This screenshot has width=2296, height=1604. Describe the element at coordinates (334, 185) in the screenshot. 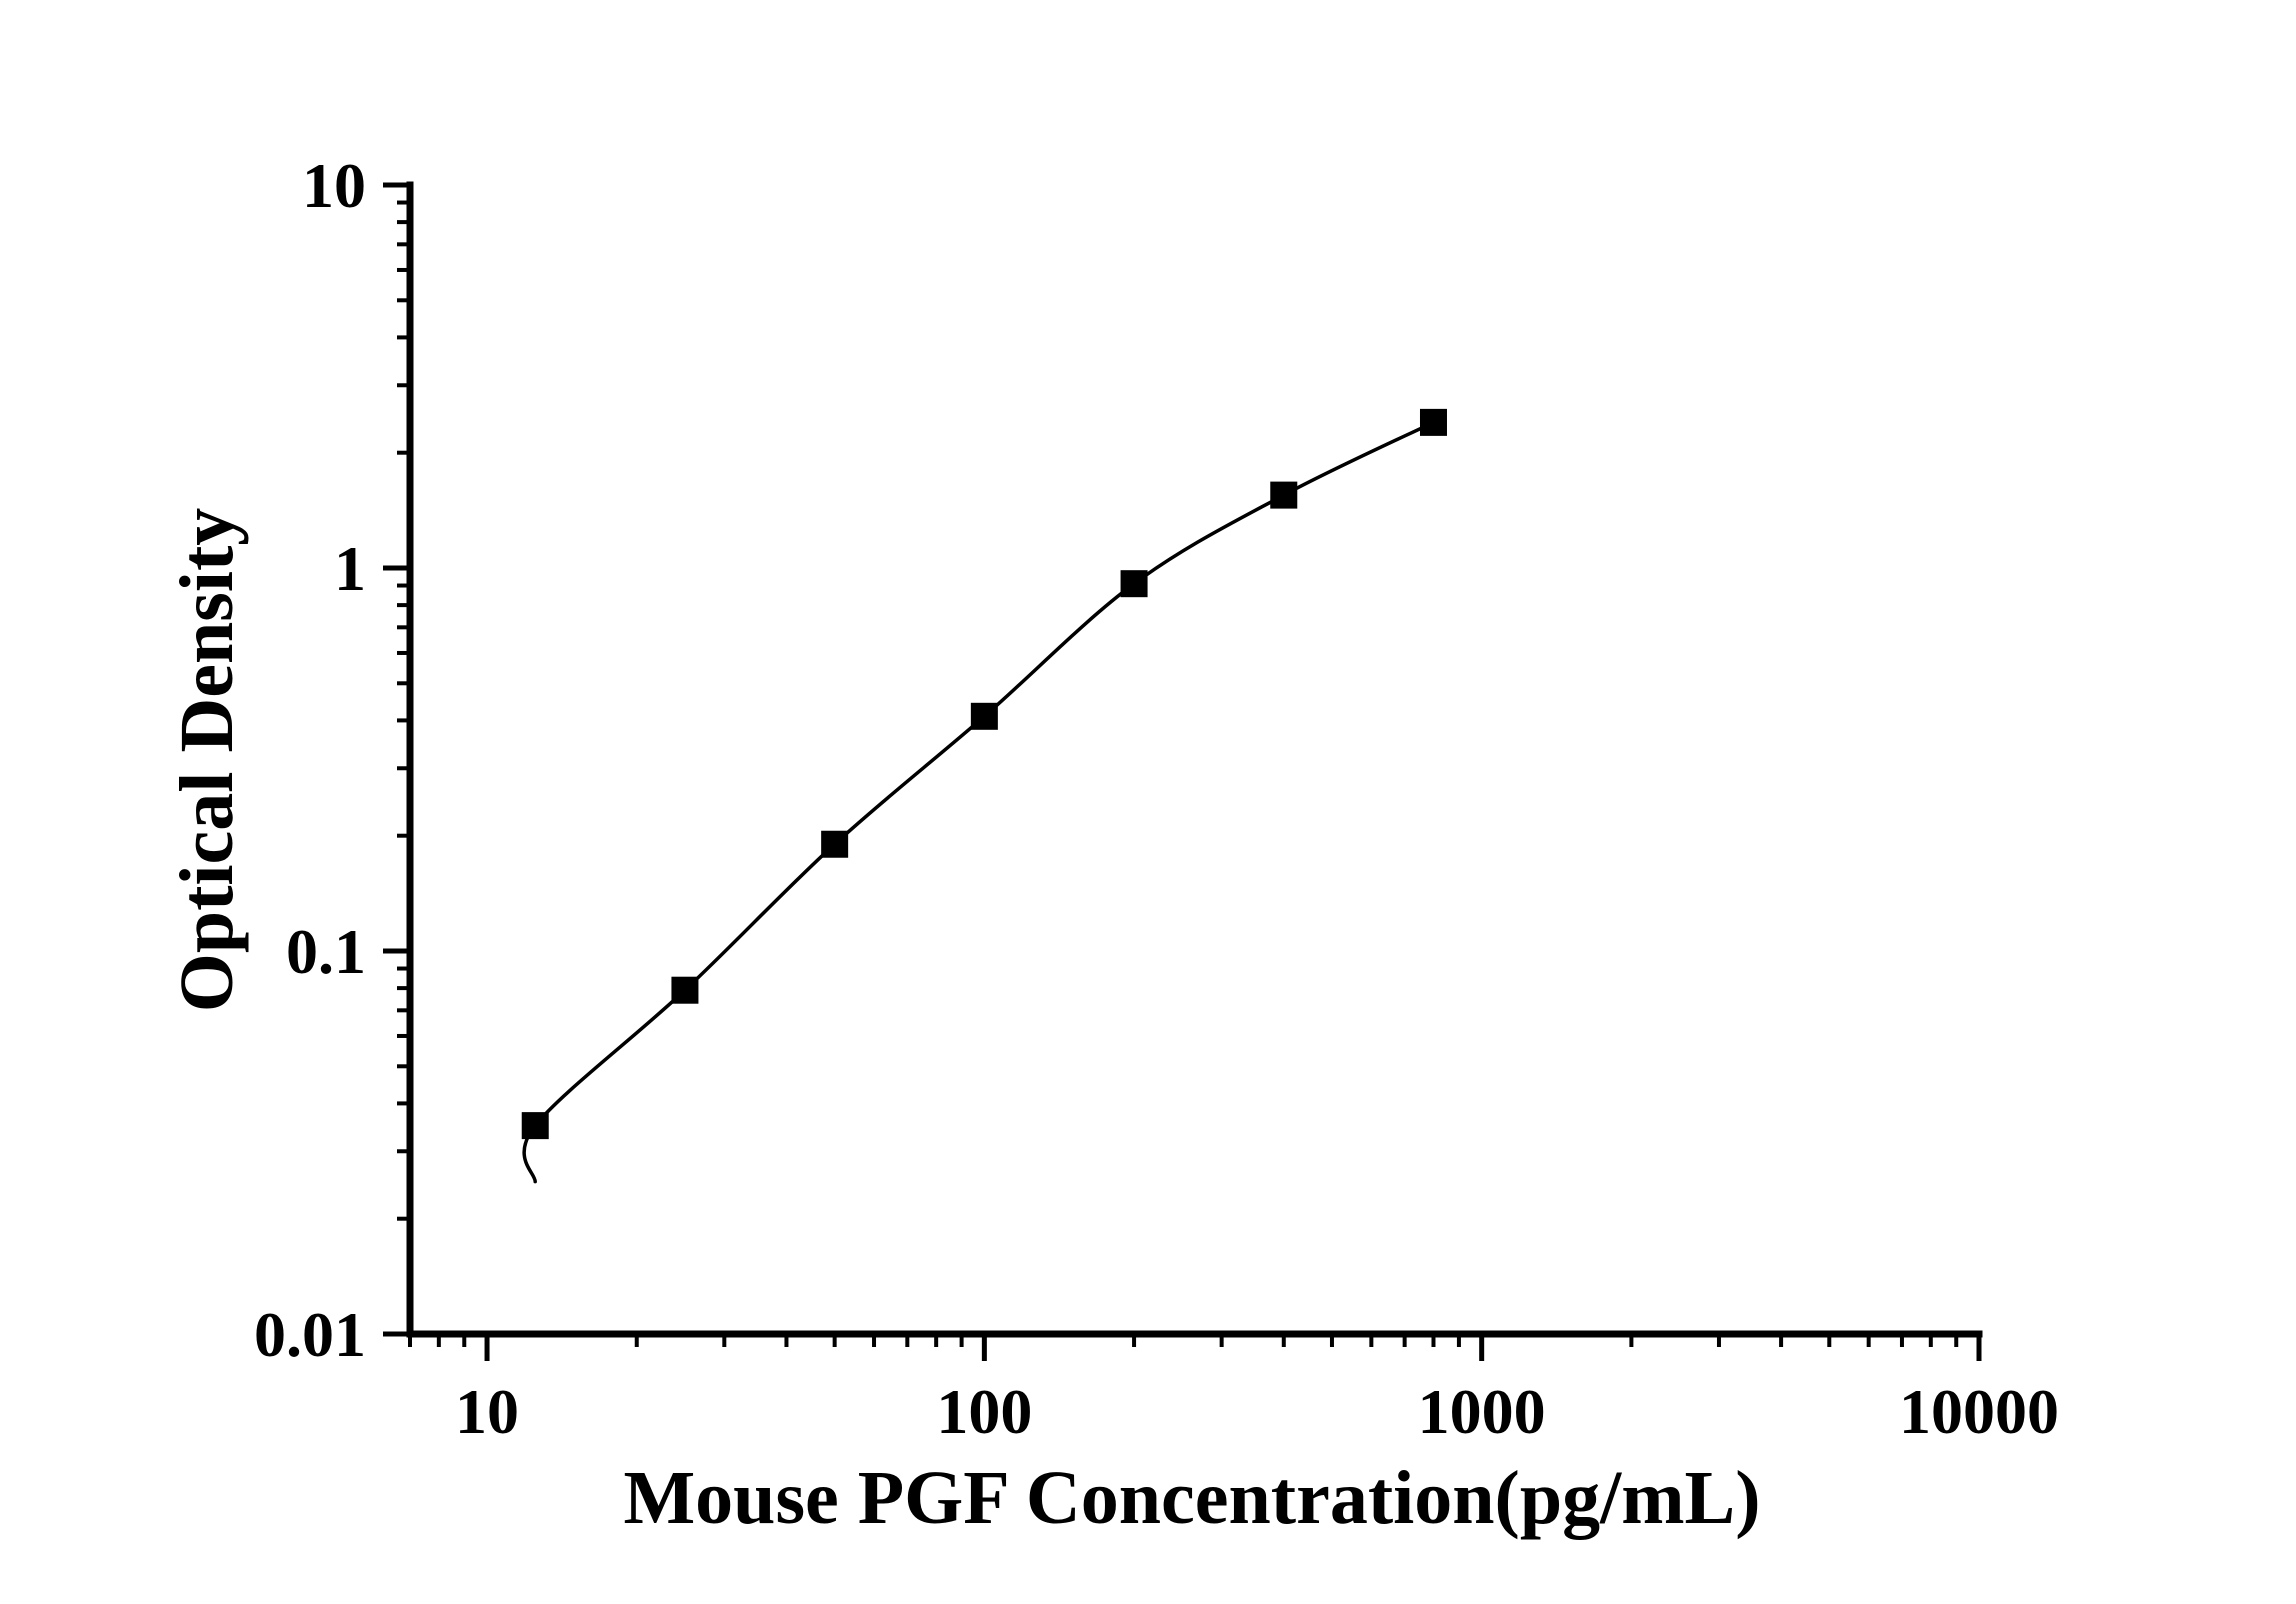

I see `y-axis-tick-label: 10` at that location.